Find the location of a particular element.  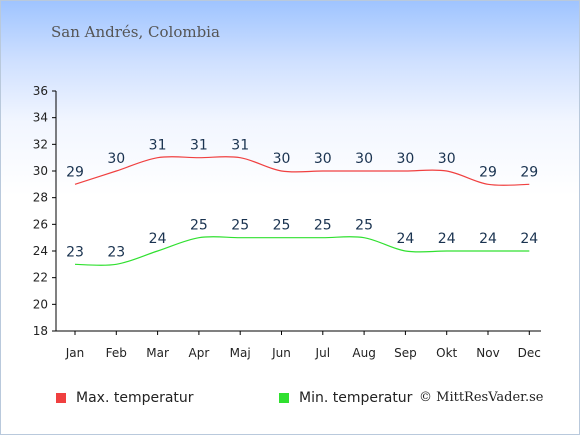

y-tick-label: 22 is located at coordinates (40, 278).